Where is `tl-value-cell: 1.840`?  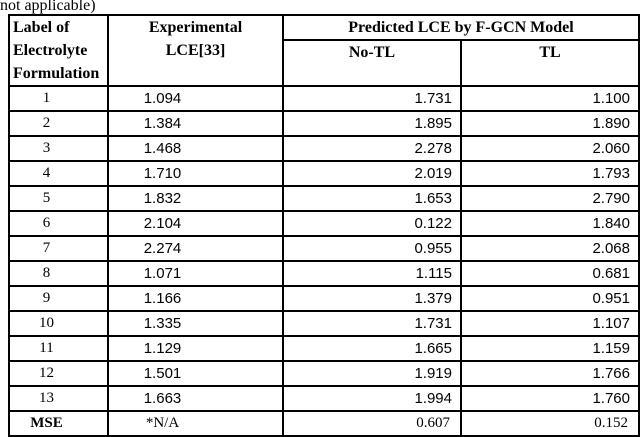
tl-value-cell: 1.840 is located at coordinates (550, 223).